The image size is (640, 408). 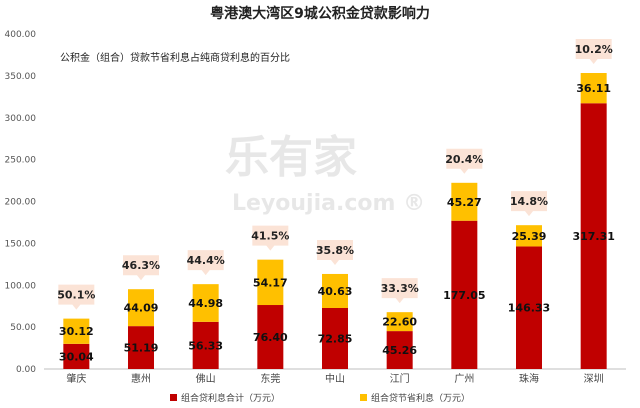 What do you see at coordinates (21, 77) in the screenshot?
I see `y-tick-label: 350.00` at bounding box center [21, 77].